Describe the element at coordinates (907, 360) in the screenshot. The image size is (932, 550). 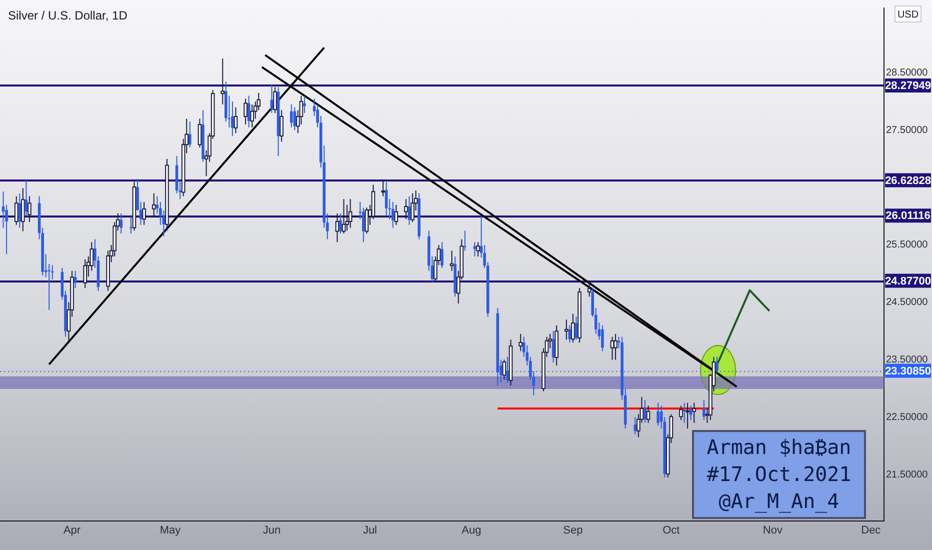
I see `y-tick-label: 23.50000` at that location.